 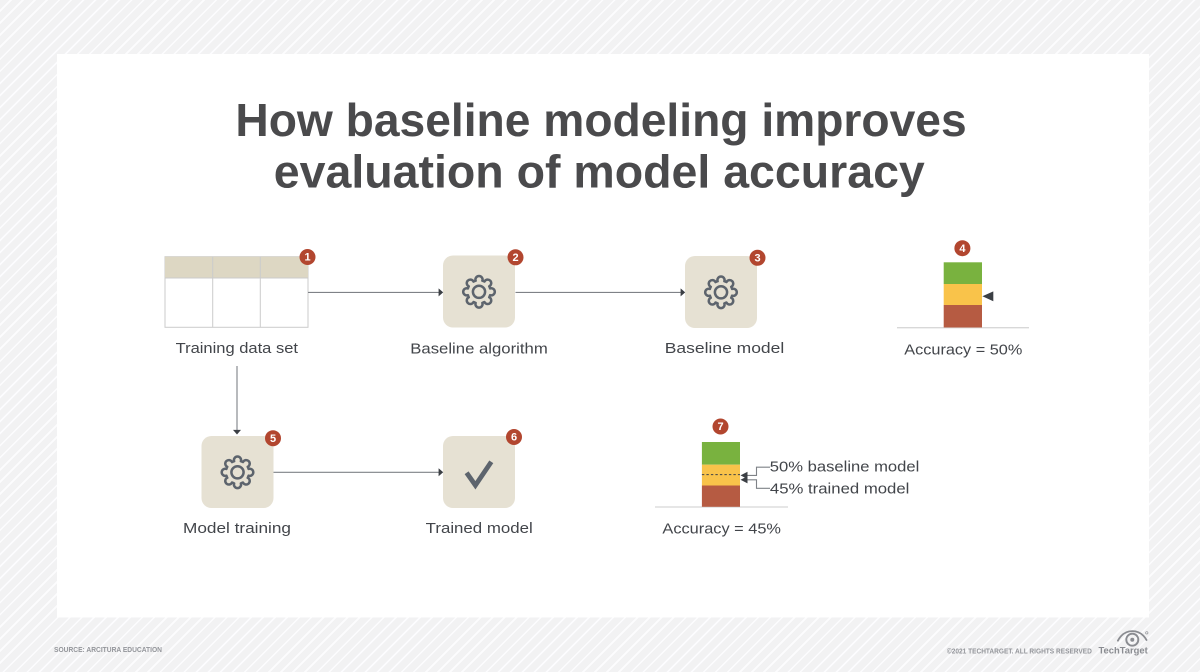 I want to click on svg-text: Accuracy = 45%, so click(x=721, y=529).